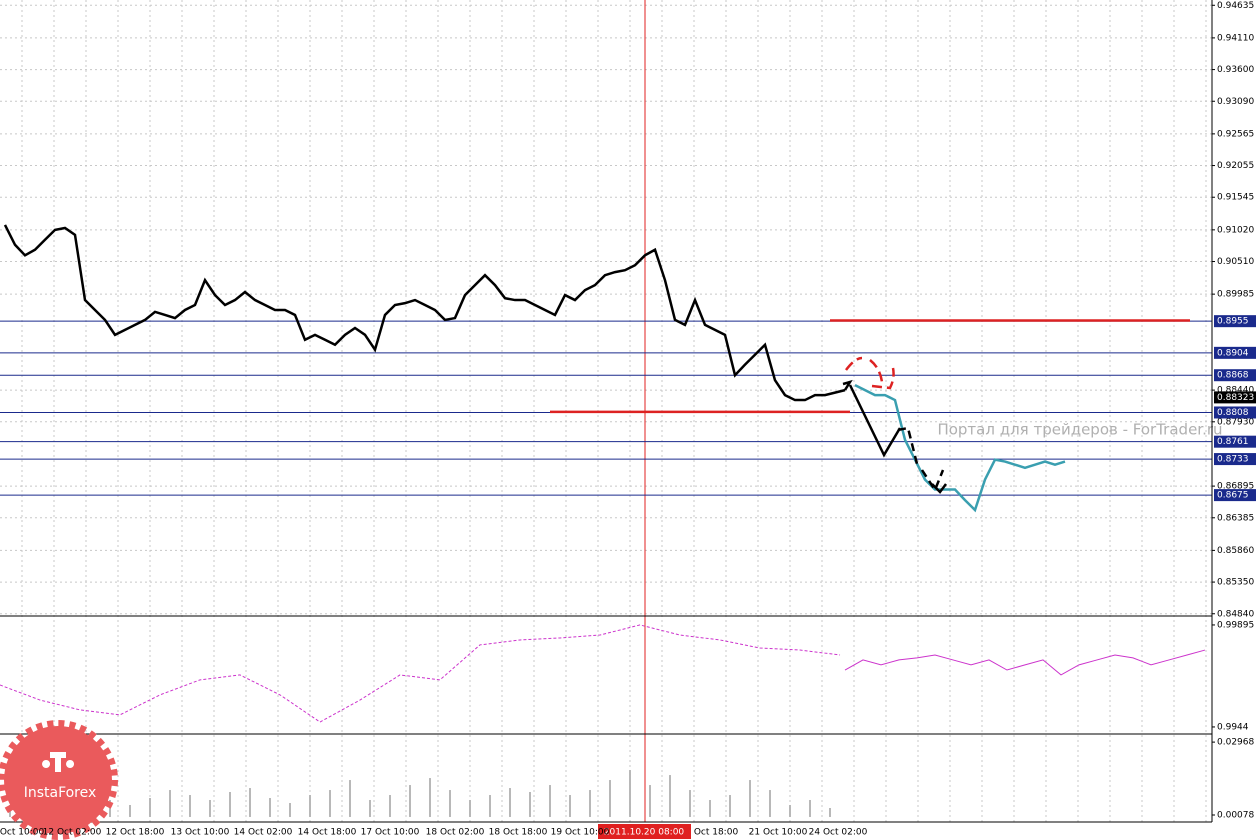 Image resolution: width=1256 pixels, height=840 pixels. What do you see at coordinates (580, 833) in the screenshot?
I see `x-tick-label: 19 Oct 10:00` at bounding box center [580, 833].